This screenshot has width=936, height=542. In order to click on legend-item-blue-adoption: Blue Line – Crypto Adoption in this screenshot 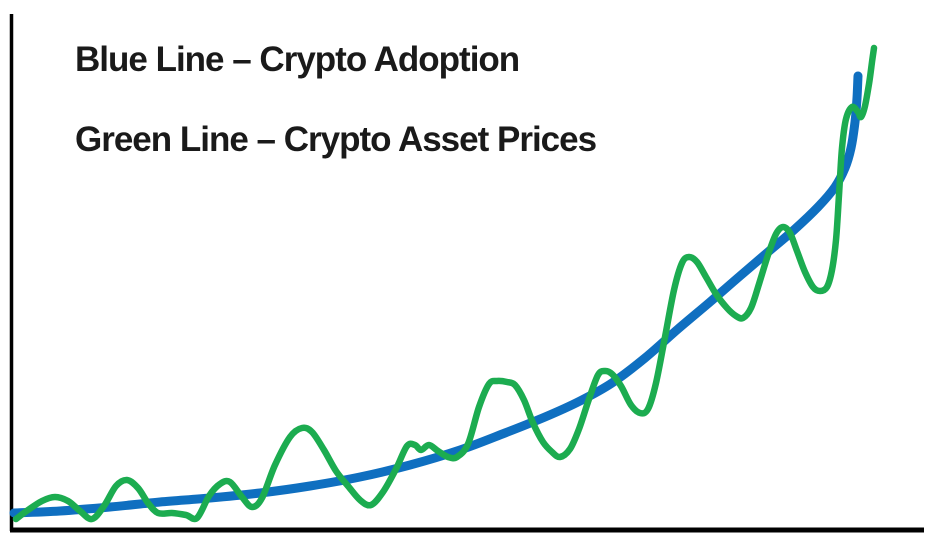, I will do `click(297, 59)`.